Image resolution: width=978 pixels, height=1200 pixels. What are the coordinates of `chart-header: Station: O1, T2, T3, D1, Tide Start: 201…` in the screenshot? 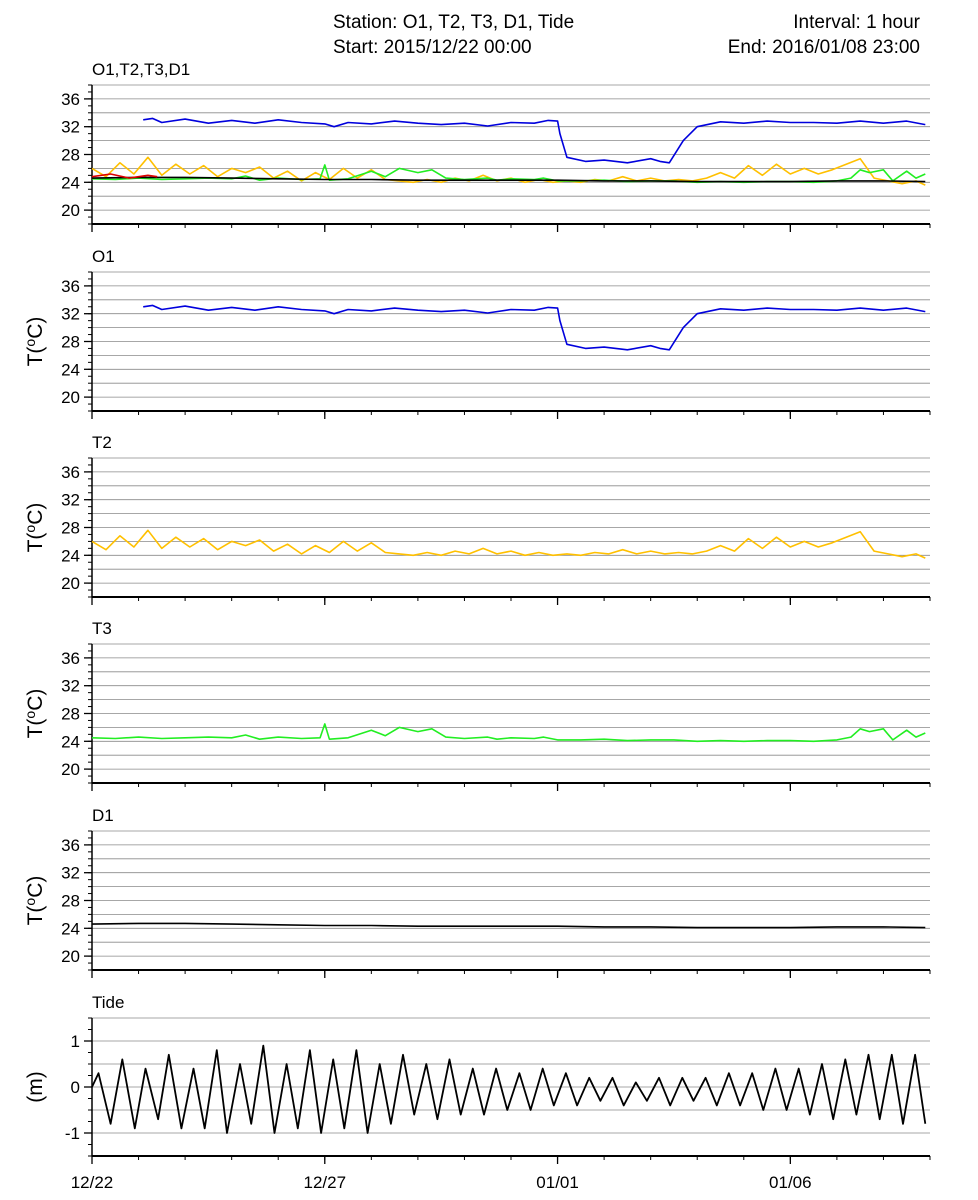 It's located at (489, 35).